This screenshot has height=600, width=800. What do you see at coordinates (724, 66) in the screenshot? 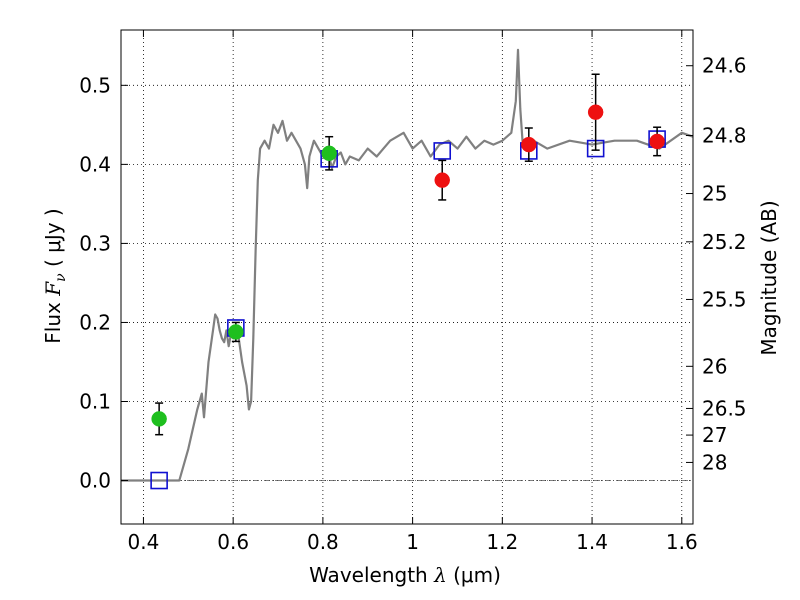
I see `y2-tick-label: 24.6` at bounding box center [724, 66].